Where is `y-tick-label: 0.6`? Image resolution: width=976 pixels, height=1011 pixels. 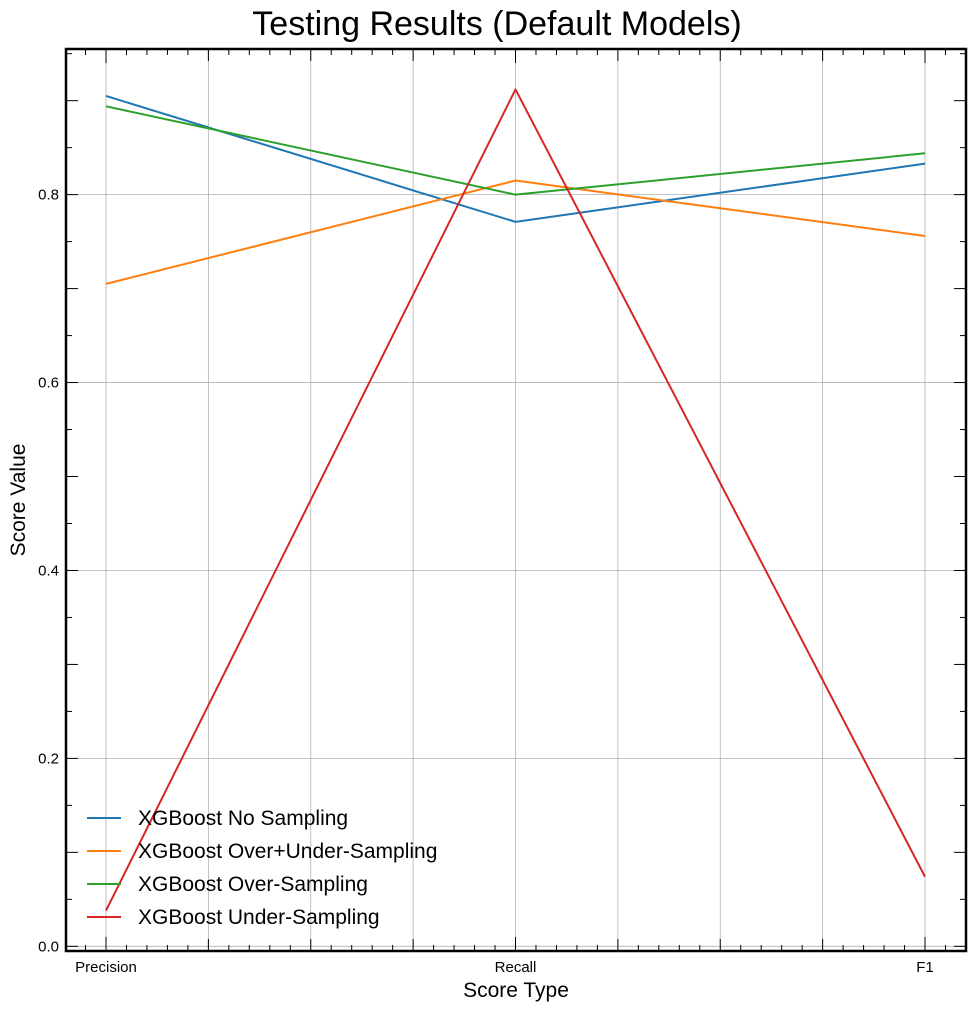 y-tick-label: 0.6 is located at coordinates (48, 383).